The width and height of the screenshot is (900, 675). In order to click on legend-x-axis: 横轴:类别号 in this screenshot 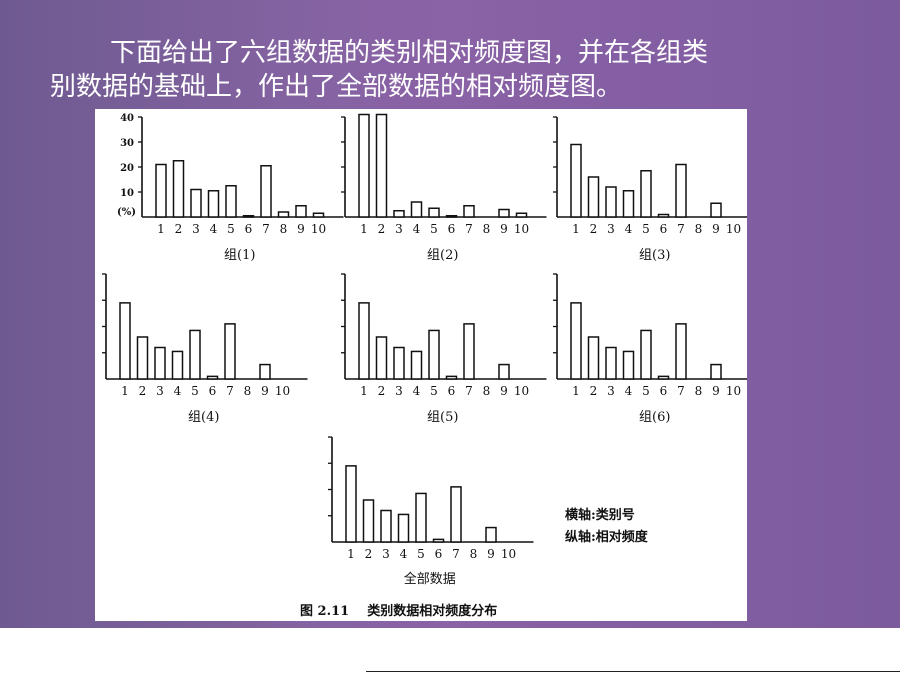, I will do `click(600, 515)`.